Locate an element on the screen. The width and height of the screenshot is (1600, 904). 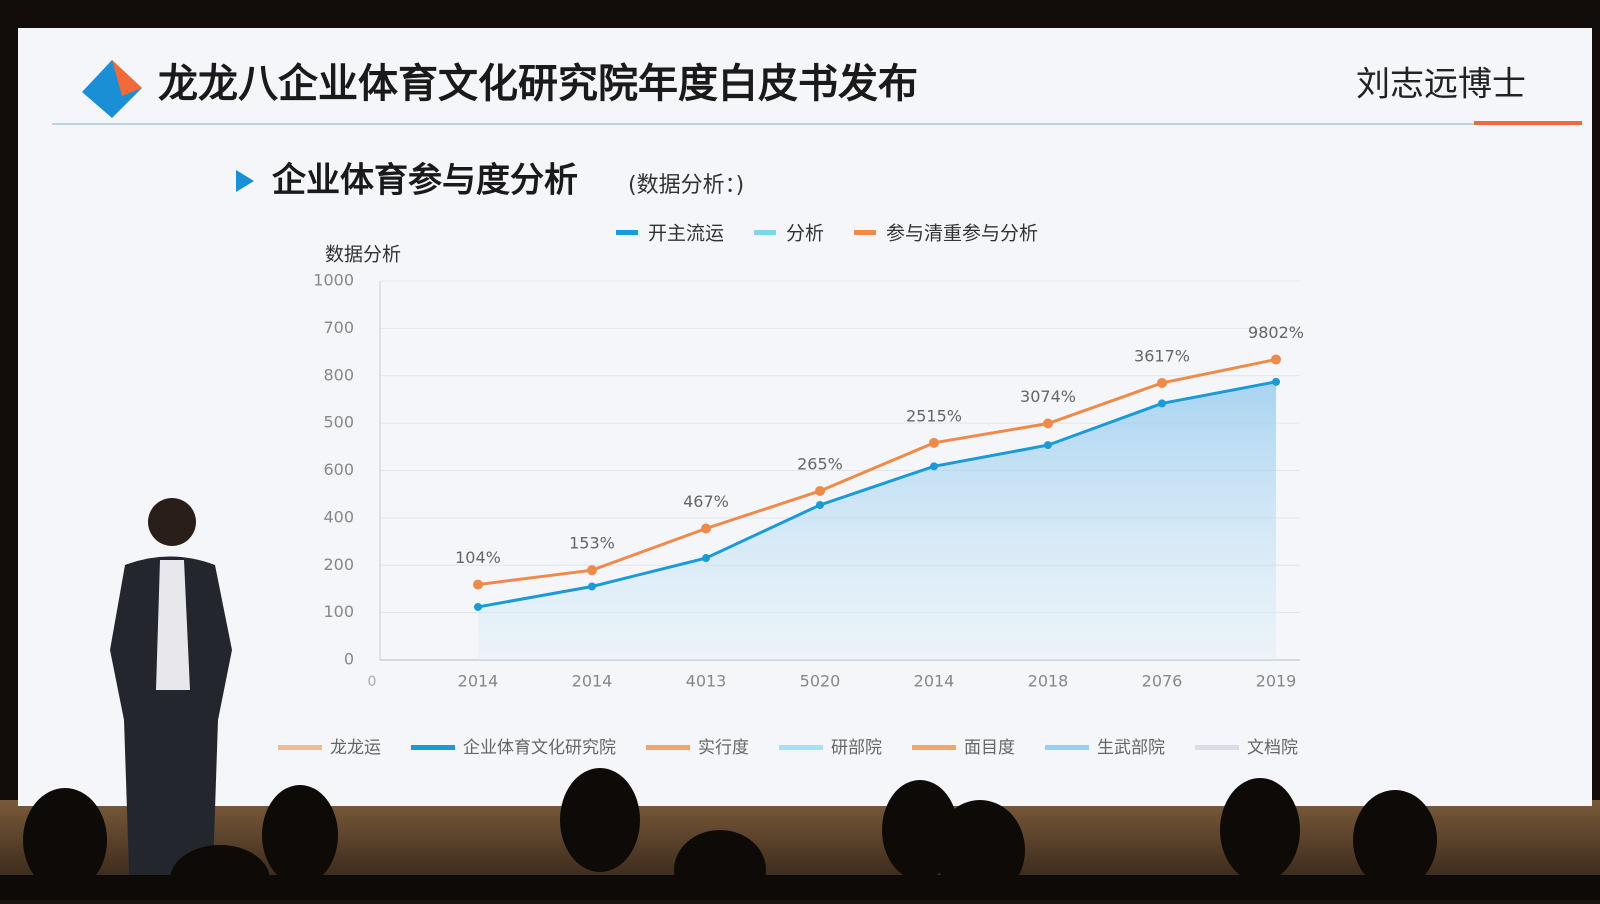
annotation: 9802% is located at coordinates (1276, 332).